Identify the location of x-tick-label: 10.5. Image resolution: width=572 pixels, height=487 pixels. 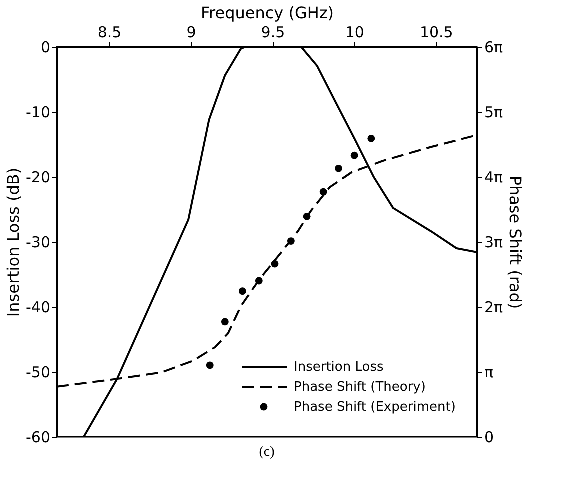
(437, 33).